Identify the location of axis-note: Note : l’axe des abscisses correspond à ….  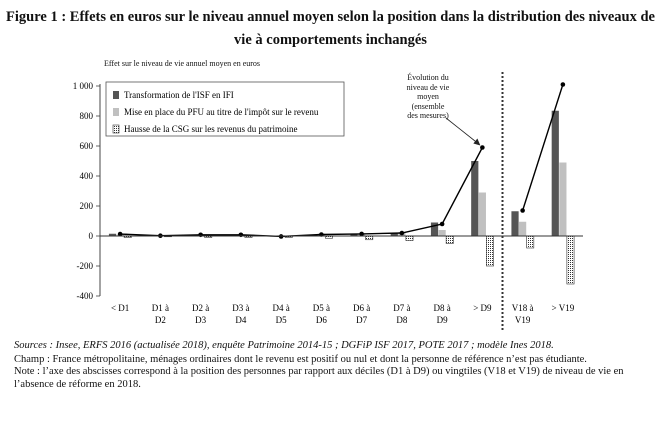
(319, 378).